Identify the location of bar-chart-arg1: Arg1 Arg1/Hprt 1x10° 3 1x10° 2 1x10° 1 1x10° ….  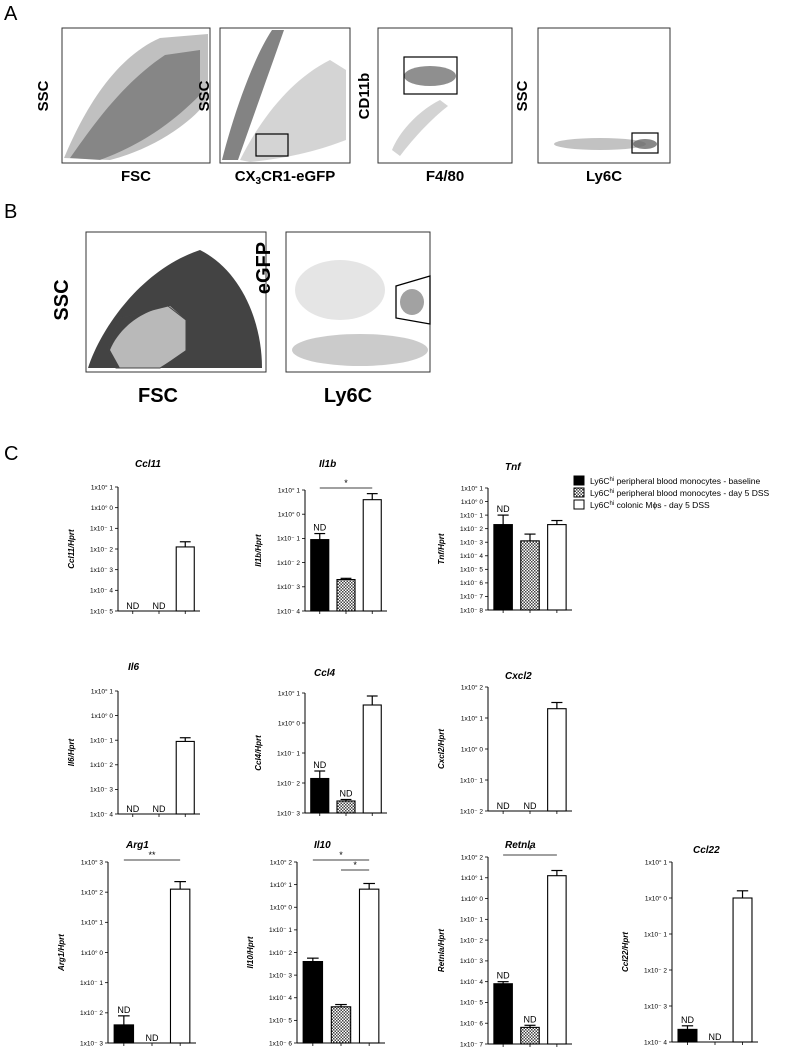
(126, 943).